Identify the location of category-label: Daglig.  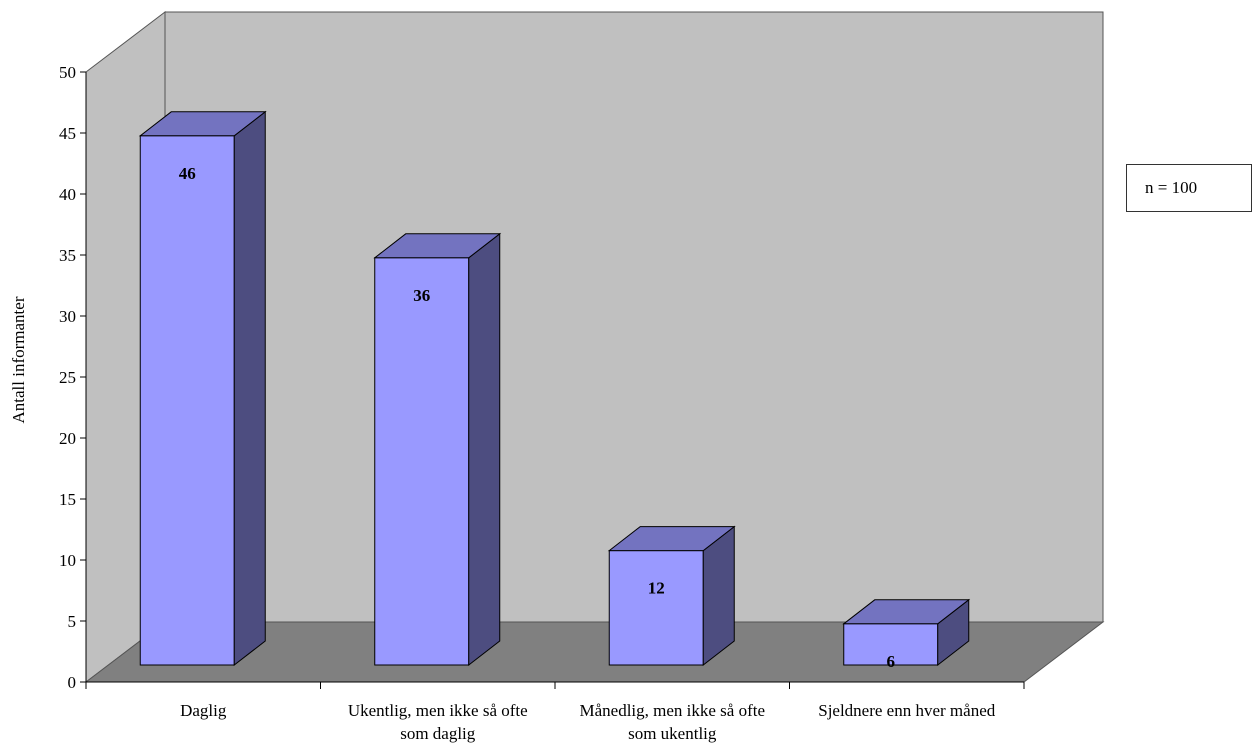
(203, 710).